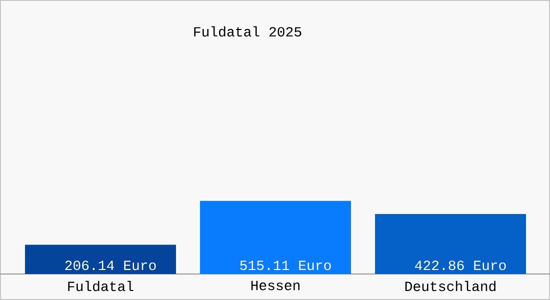  Describe the element at coordinates (285, 265) in the screenshot. I see `data-label: 515.11 Euro` at that location.